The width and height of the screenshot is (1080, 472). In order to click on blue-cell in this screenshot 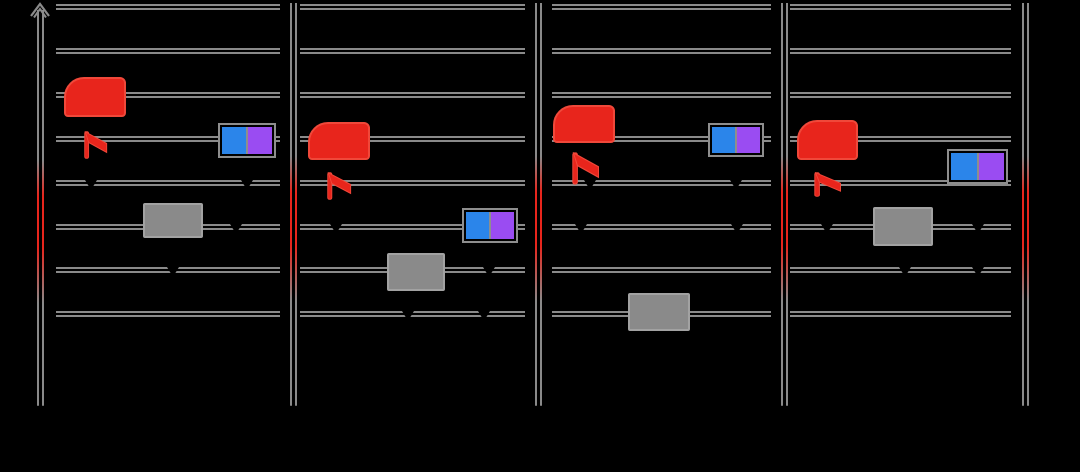, I will do `click(723, 140)`.